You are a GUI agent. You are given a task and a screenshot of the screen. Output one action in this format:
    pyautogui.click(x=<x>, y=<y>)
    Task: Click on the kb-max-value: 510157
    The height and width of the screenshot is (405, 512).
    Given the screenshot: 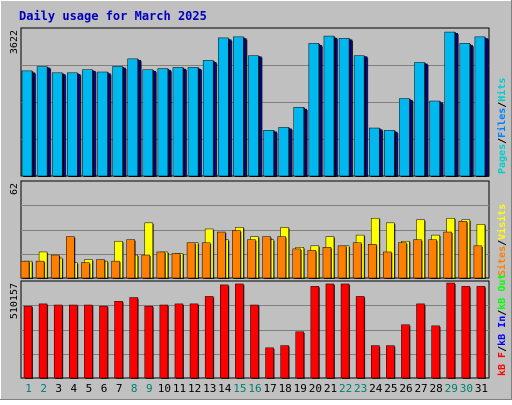 What is the action you would take?
    pyautogui.click(x=14, y=301)
    